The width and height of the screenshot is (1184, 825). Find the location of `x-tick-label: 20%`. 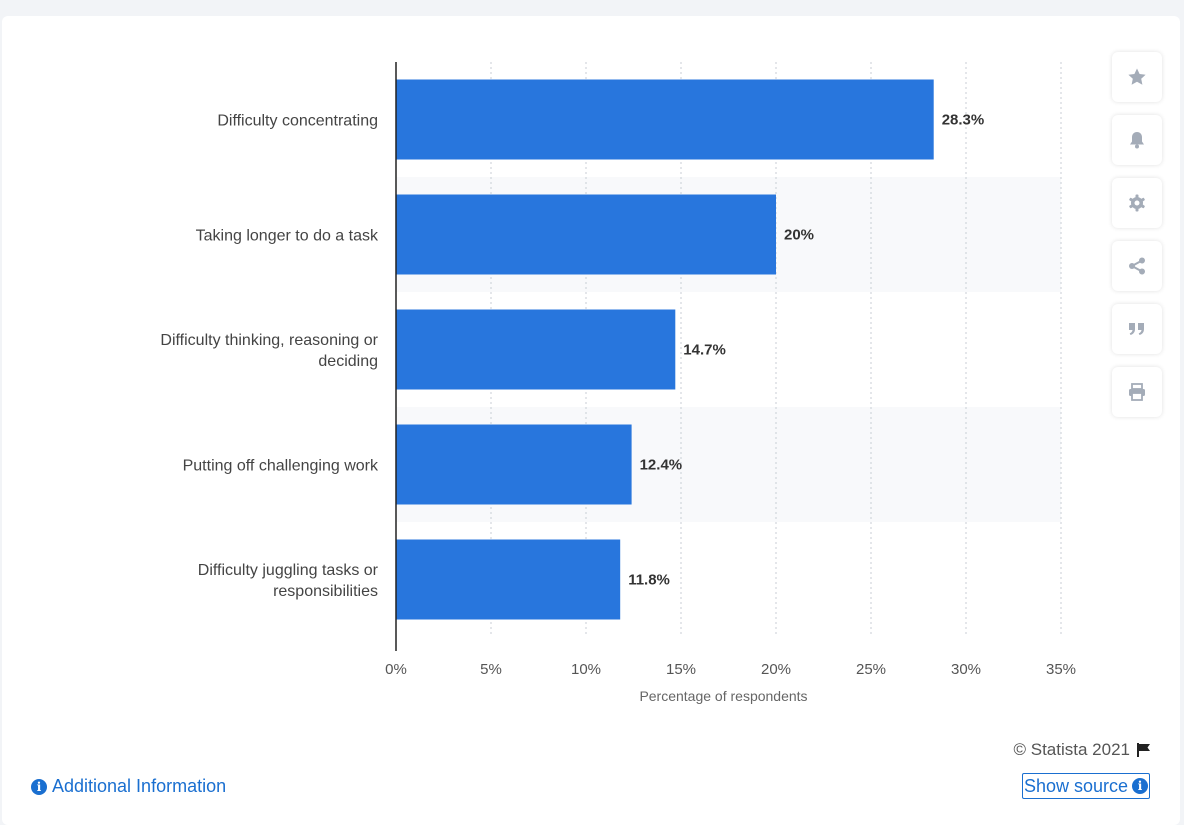

x-tick-label: 20% is located at coordinates (776, 669).